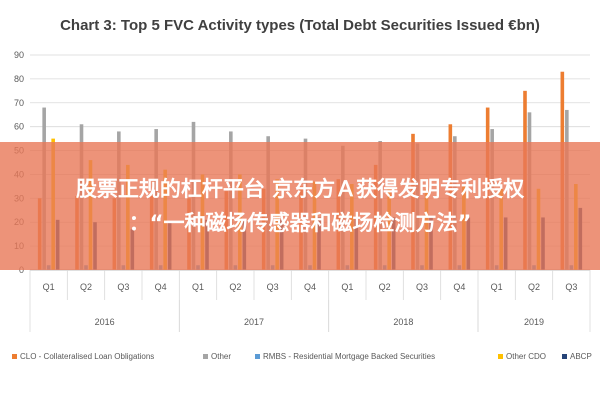  Describe the element at coordinates (221, 356) in the screenshot. I see `legend-label: Other` at that location.